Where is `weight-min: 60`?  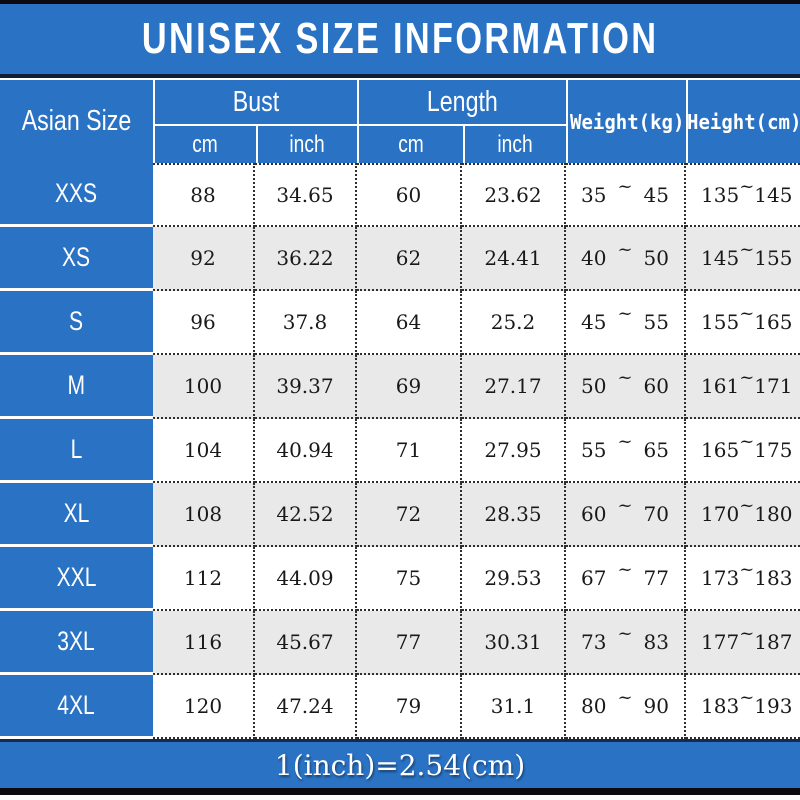 weight-min: 60 is located at coordinates (594, 514).